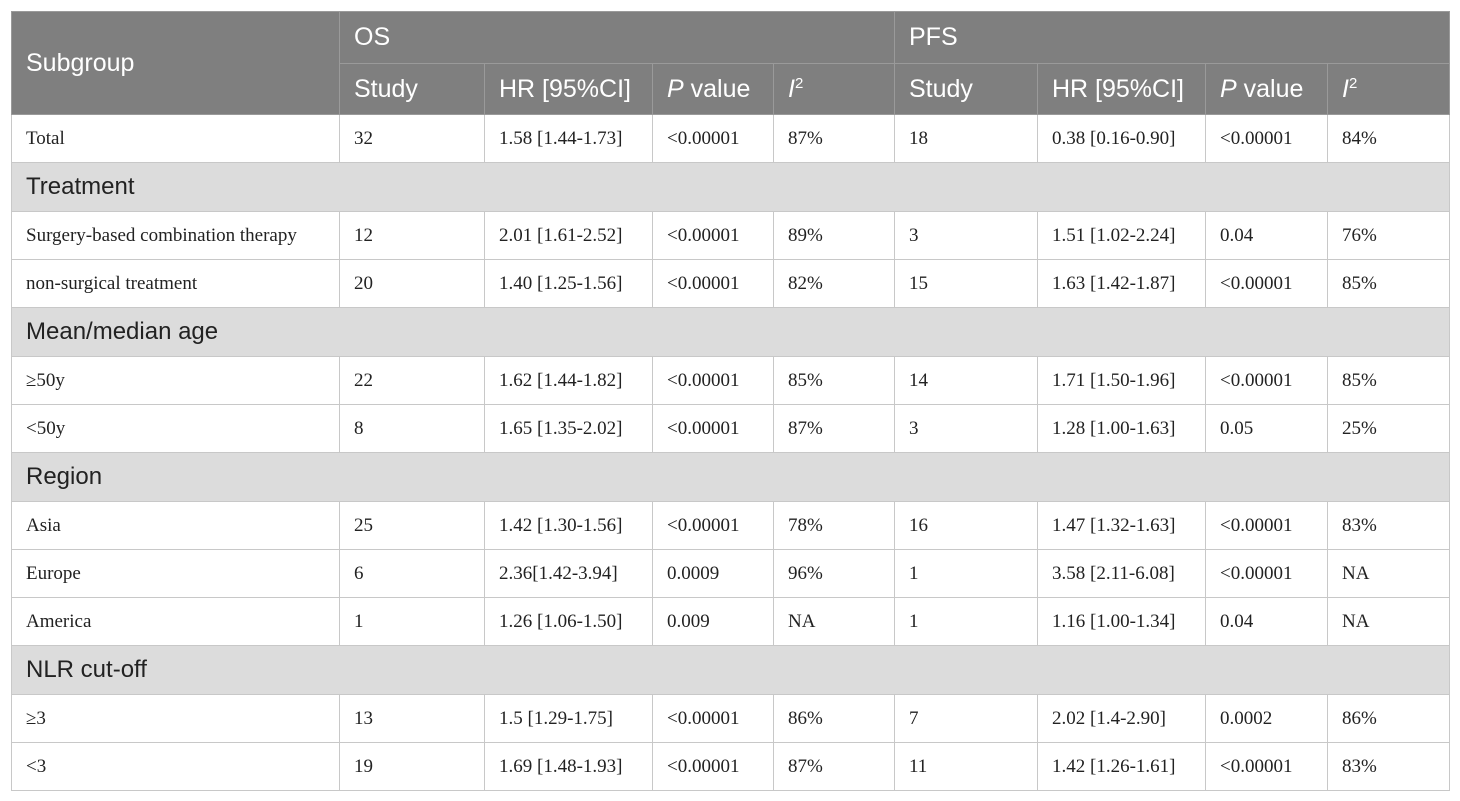 The image size is (1460, 801). I want to click on section-row: Mean/median age, so click(730, 332).